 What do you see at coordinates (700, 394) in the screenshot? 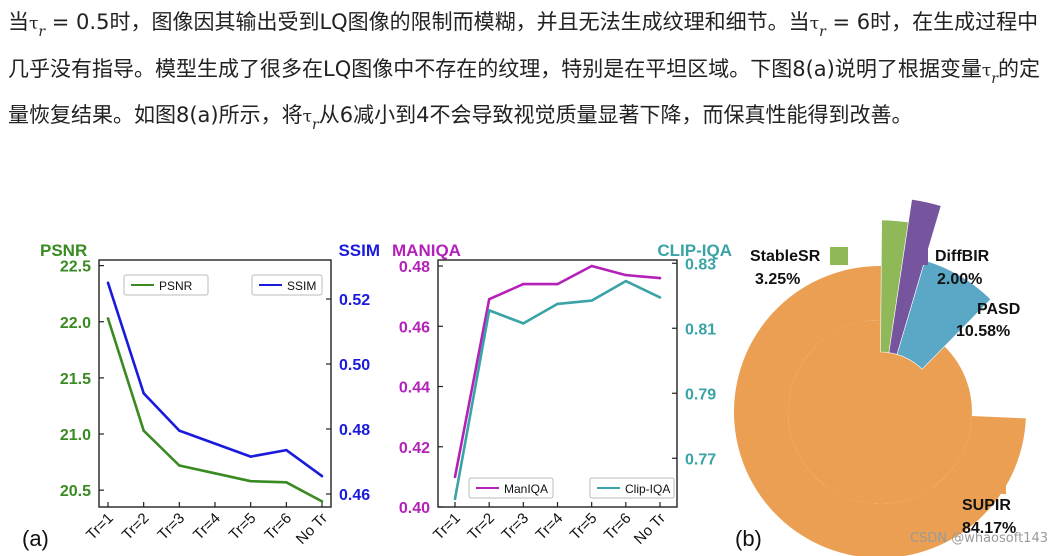
I see `right-tick-label: 0.79` at bounding box center [700, 394].